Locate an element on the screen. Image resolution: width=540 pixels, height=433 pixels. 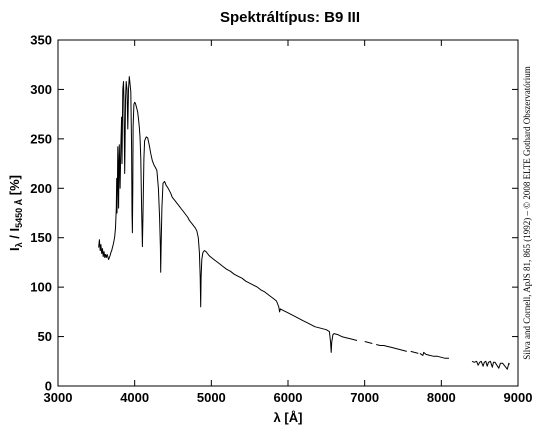
y-tick-label: 100 is located at coordinates (41, 287).